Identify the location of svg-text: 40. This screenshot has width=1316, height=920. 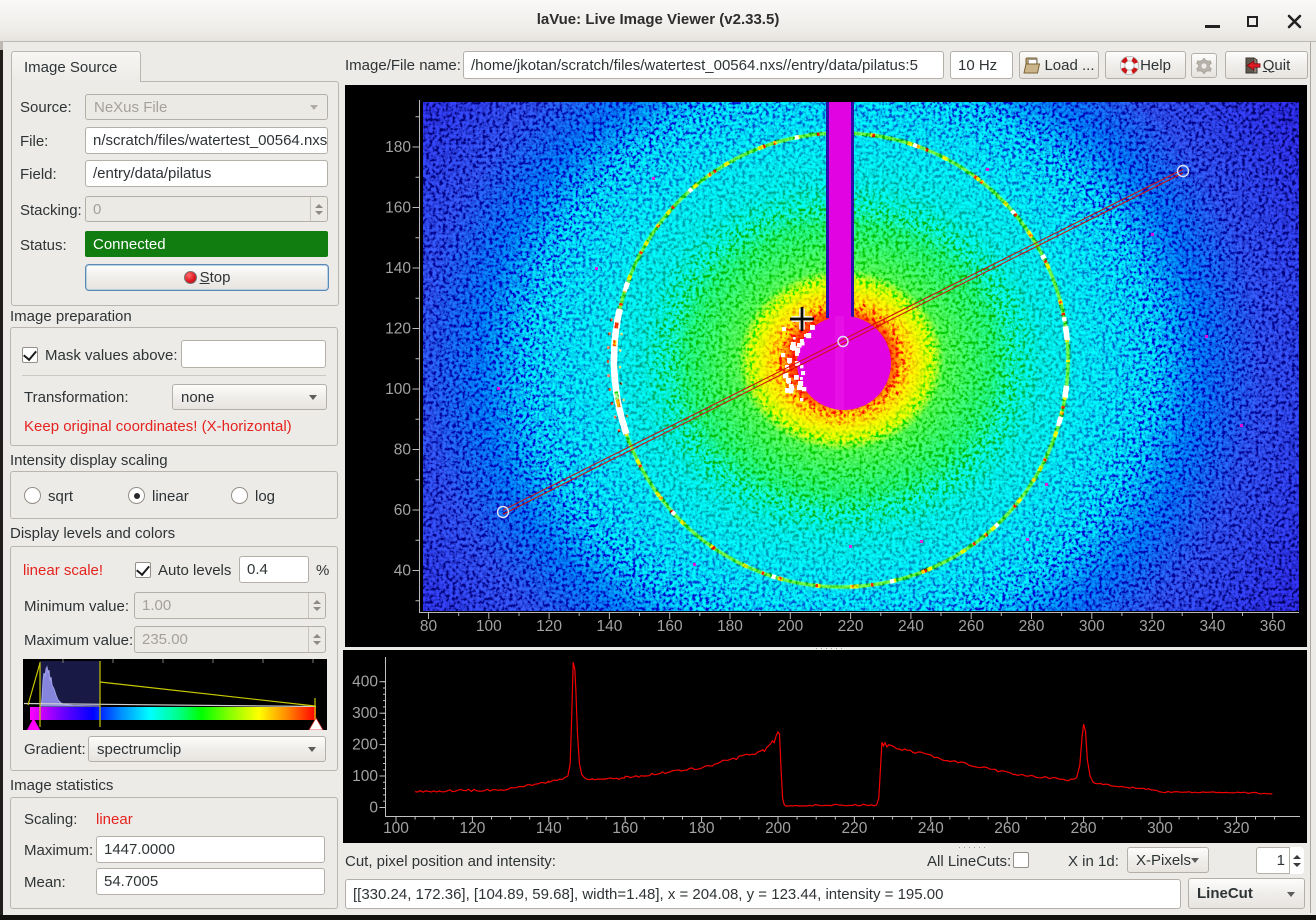
(403, 571).